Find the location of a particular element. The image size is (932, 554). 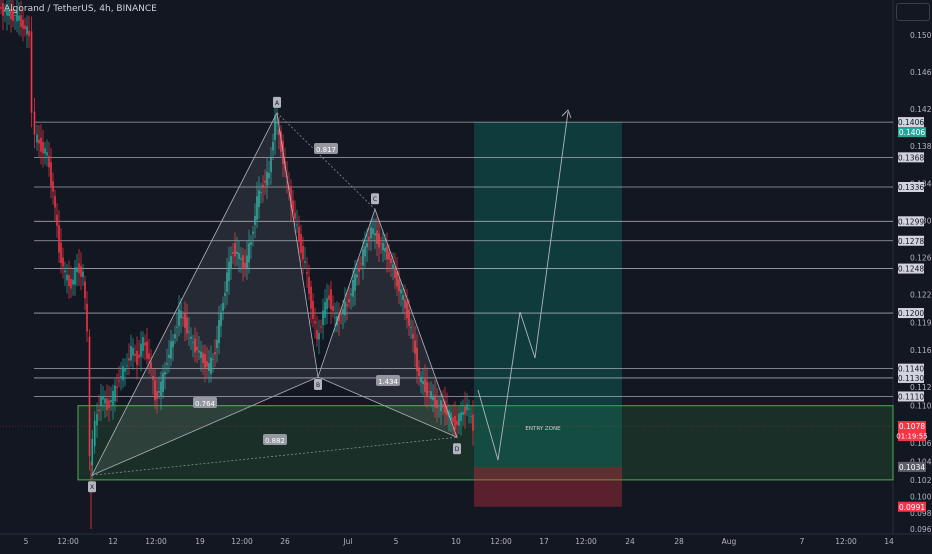

price-tag-label: 0.0991 is located at coordinates (912, 507).